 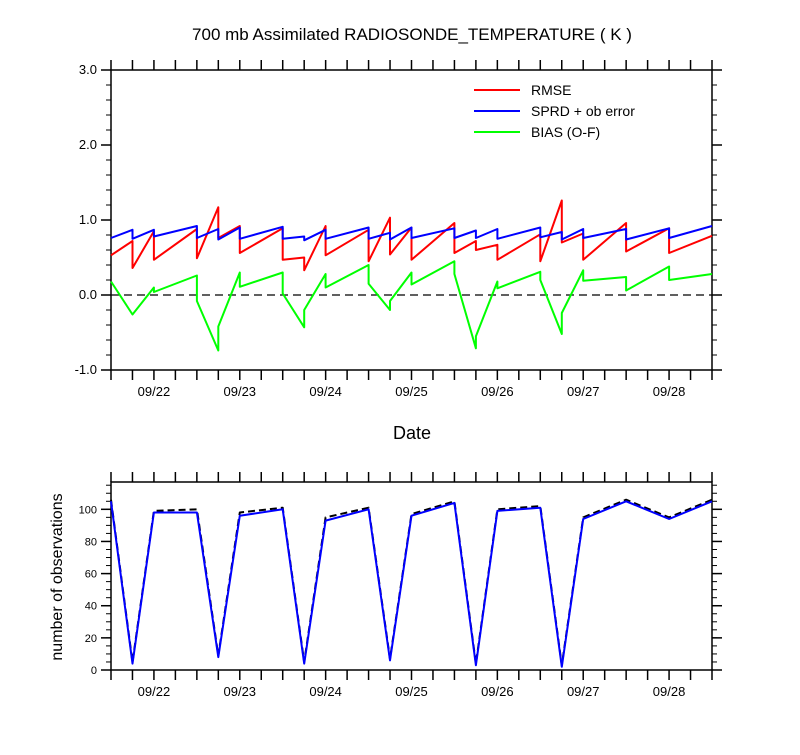 What do you see at coordinates (88, 294) in the screenshot?
I see `y-tick-label: 0.0` at bounding box center [88, 294].